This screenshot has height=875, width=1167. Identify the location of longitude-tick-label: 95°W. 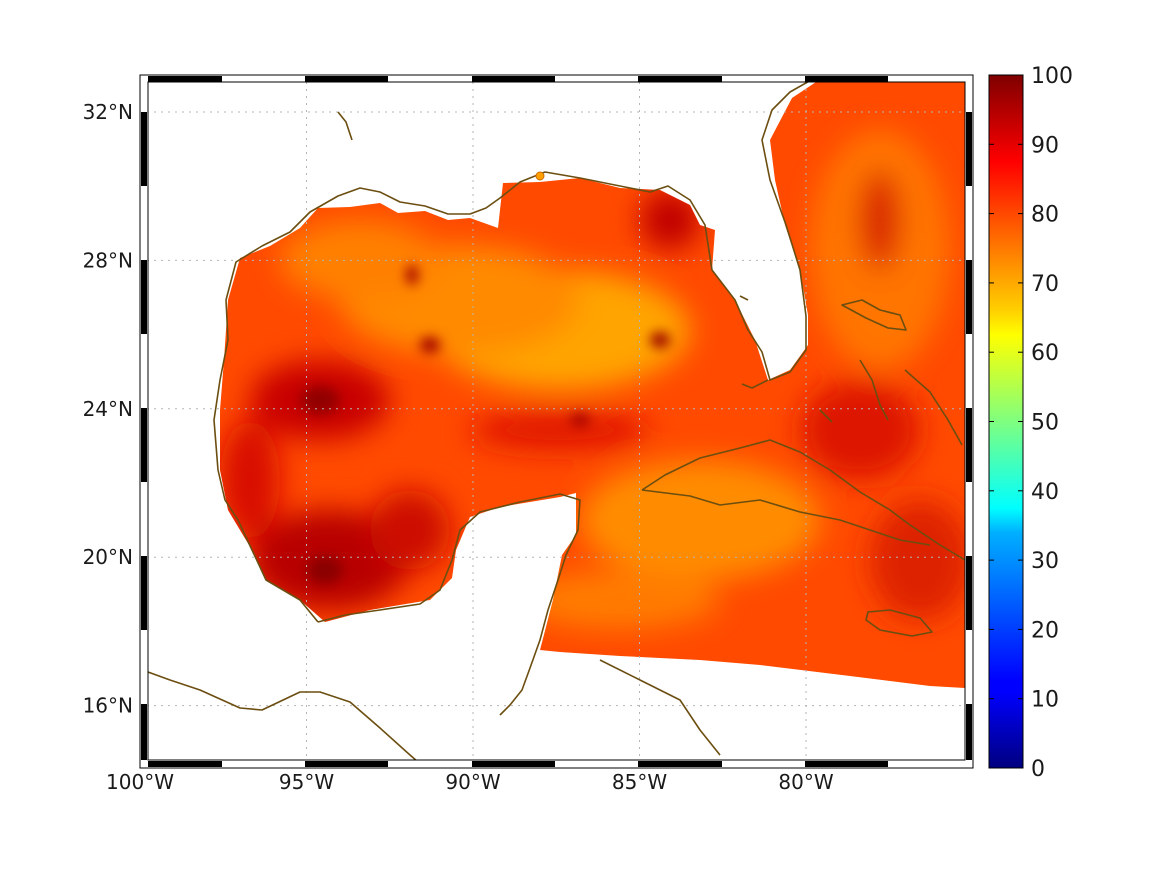
(306, 782).